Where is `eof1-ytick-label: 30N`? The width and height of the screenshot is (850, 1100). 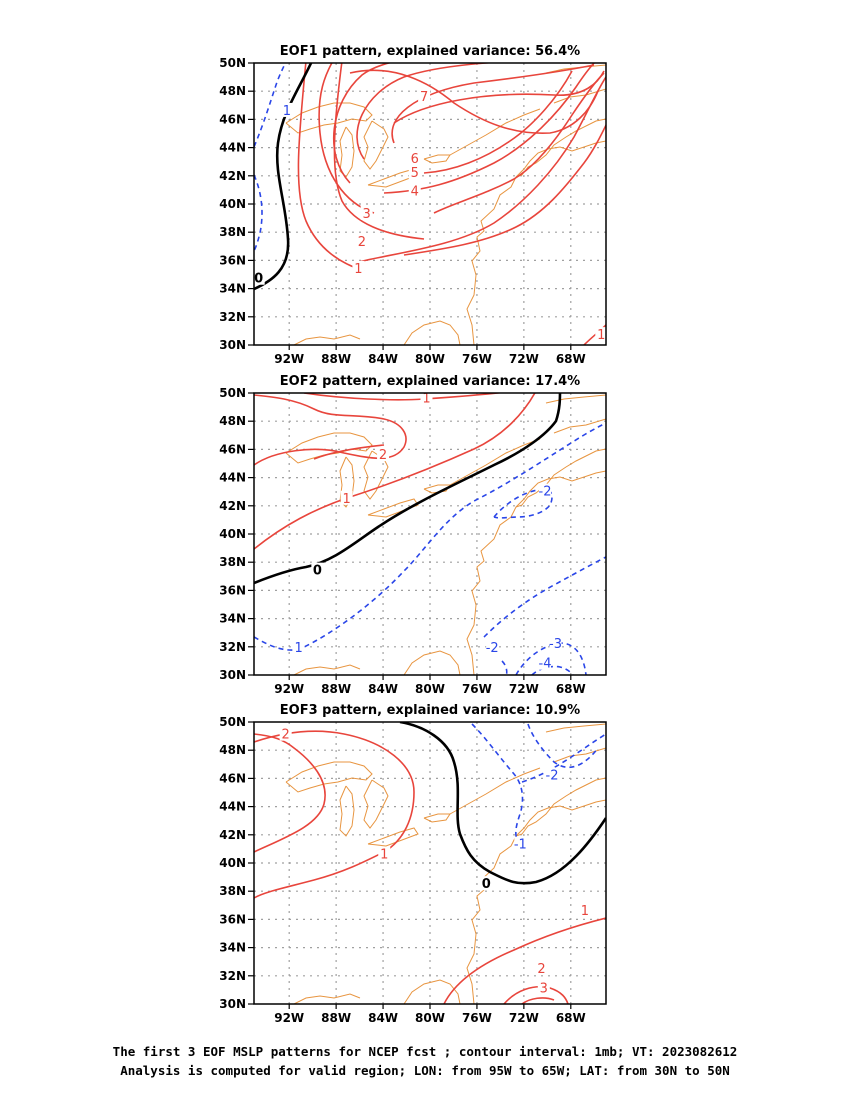
eof1-ytick-label: 30N is located at coordinates (232, 345).